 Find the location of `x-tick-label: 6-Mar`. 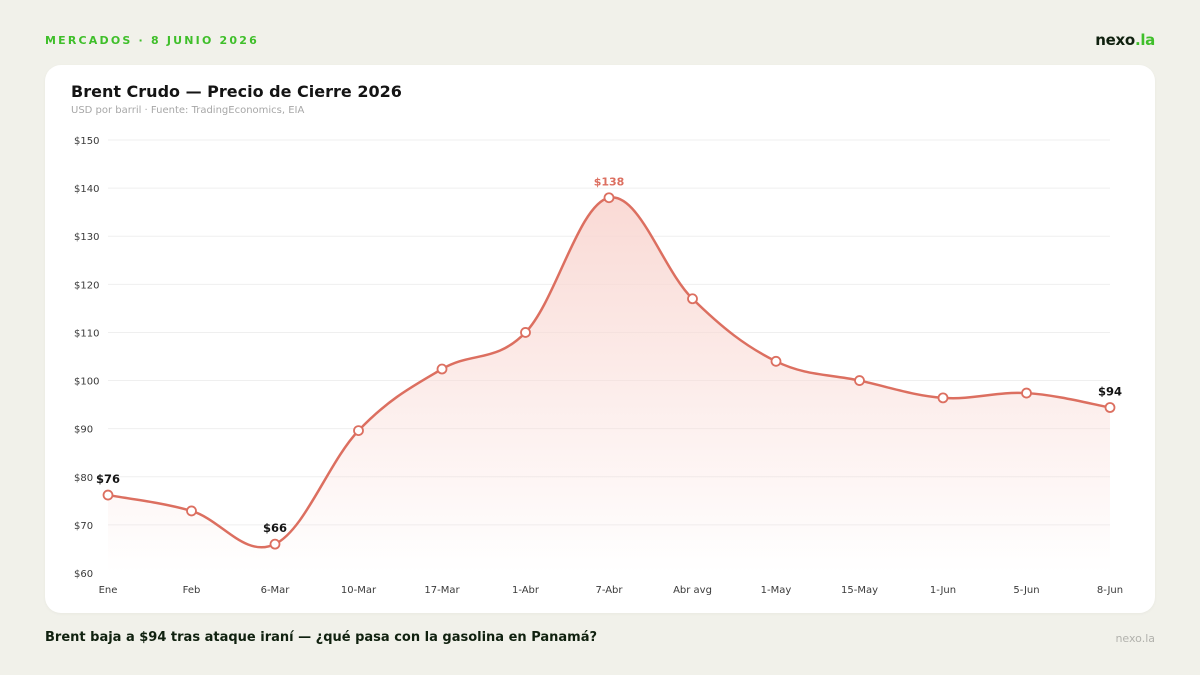

x-tick-label: 6-Mar is located at coordinates (276, 590).